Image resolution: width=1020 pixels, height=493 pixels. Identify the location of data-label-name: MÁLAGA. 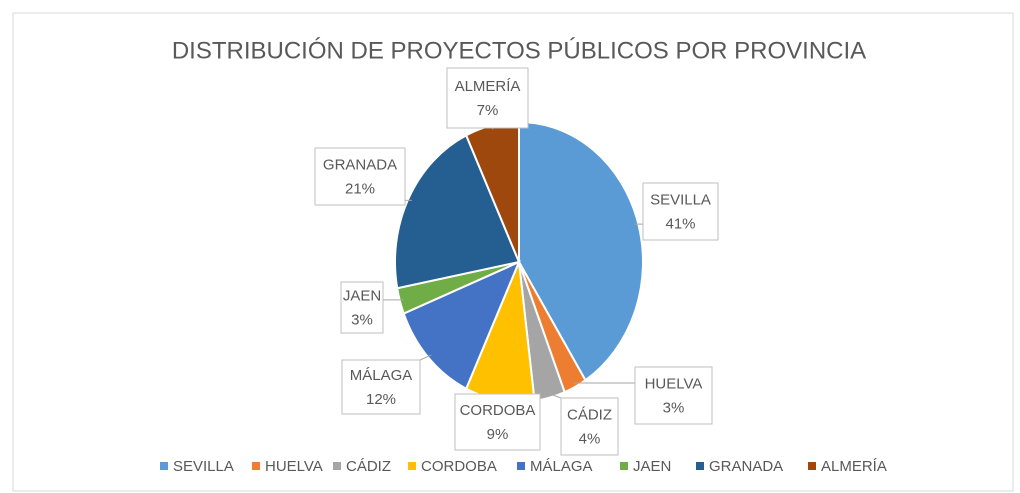
(381, 375).